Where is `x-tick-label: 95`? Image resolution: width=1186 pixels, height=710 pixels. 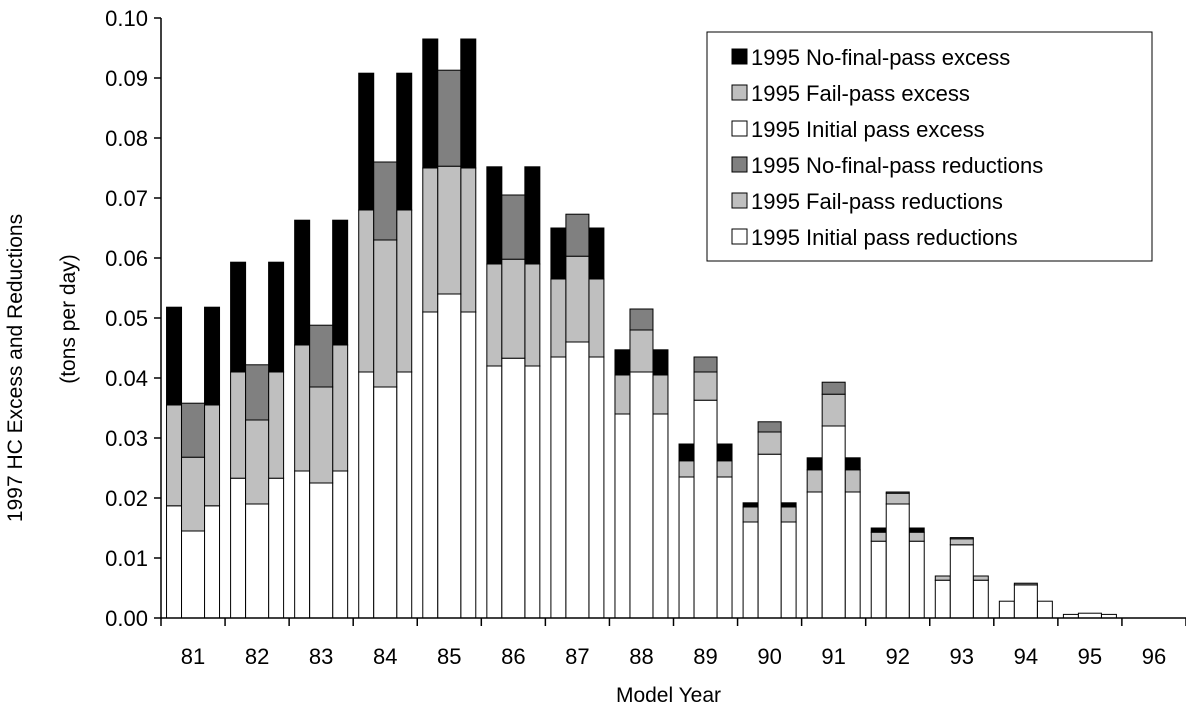 x-tick-label: 95 is located at coordinates (1090, 656).